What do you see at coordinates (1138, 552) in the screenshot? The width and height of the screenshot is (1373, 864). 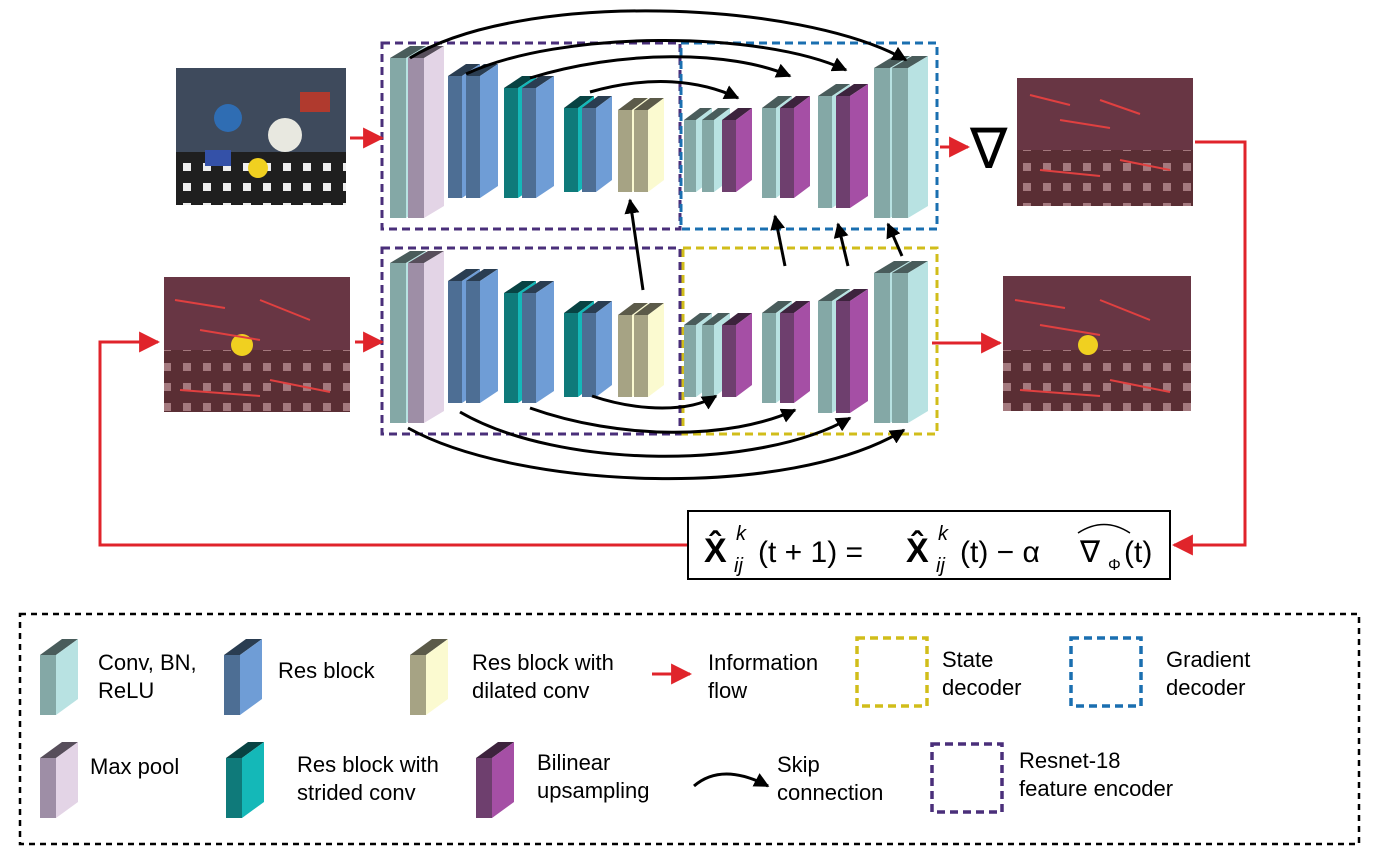 I see `update-grad-arg: (t)` at bounding box center [1138, 552].